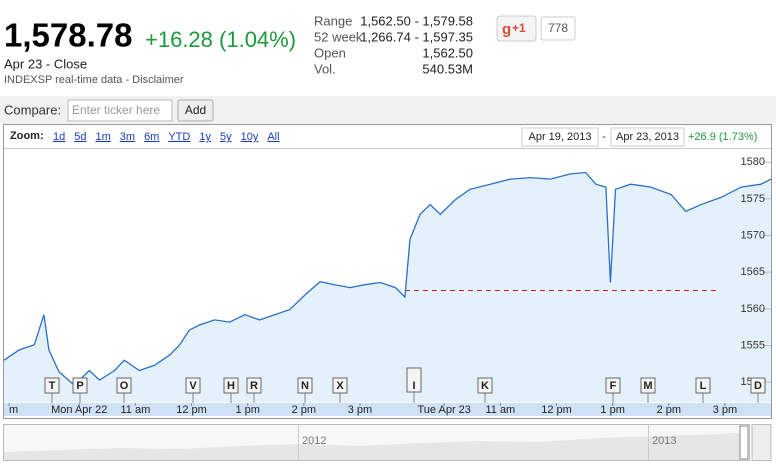  What do you see at coordinates (753, 345) in the screenshot?
I see `y-tick-label: 1555` at bounding box center [753, 345].